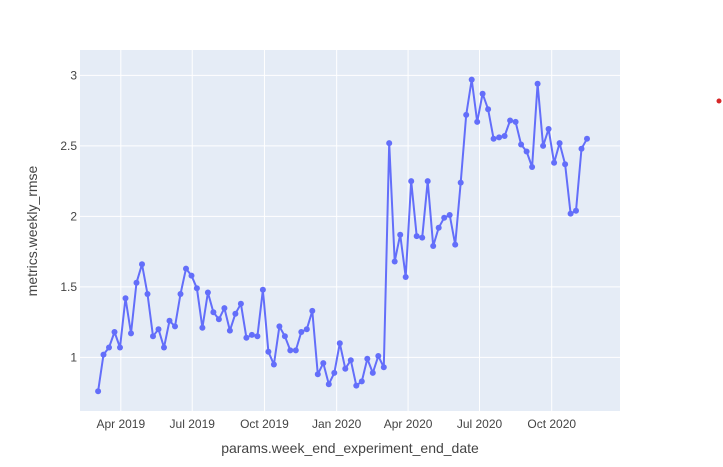  I want to click on x-tick-label: Jul 2019, so click(193, 424).